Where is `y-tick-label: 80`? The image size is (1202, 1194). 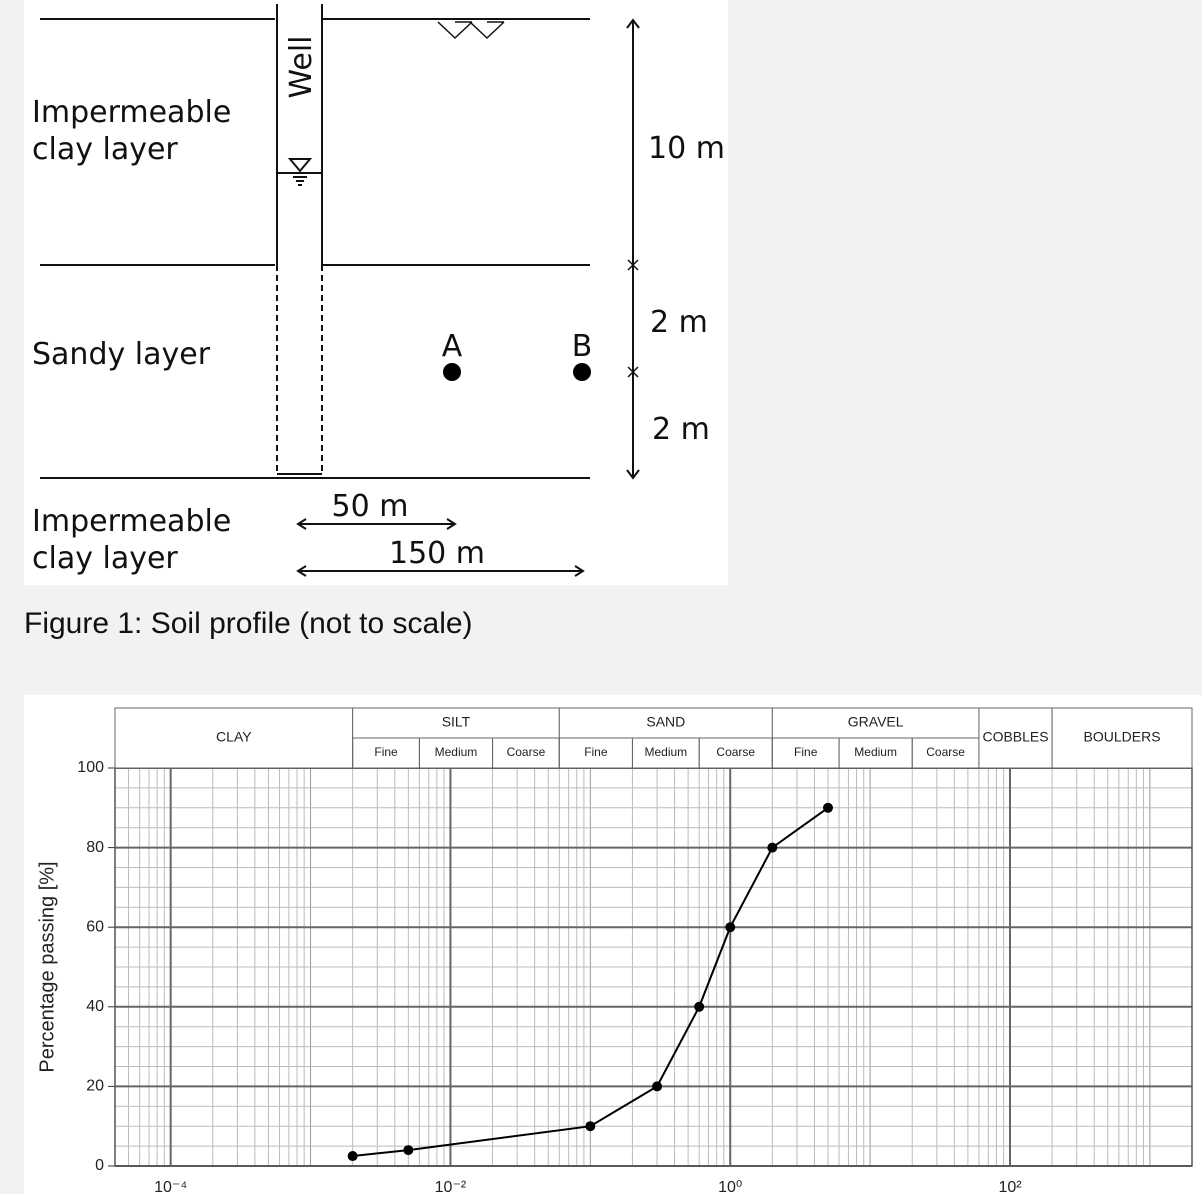
y-tick-label: 80 is located at coordinates (95, 847).